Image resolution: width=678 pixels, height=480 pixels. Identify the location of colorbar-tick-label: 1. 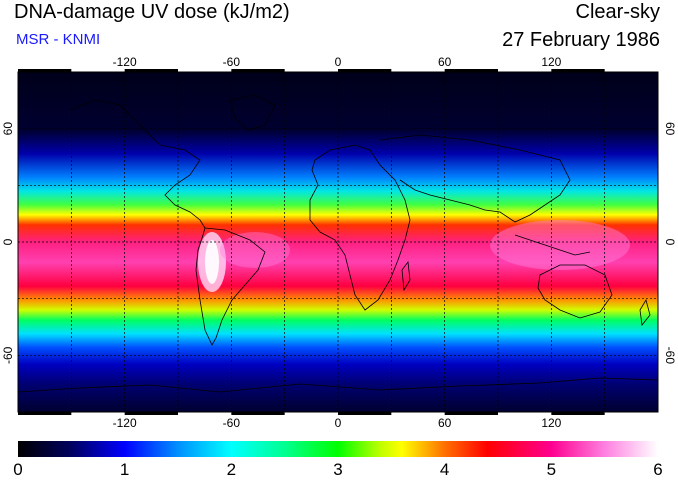
(124, 469).